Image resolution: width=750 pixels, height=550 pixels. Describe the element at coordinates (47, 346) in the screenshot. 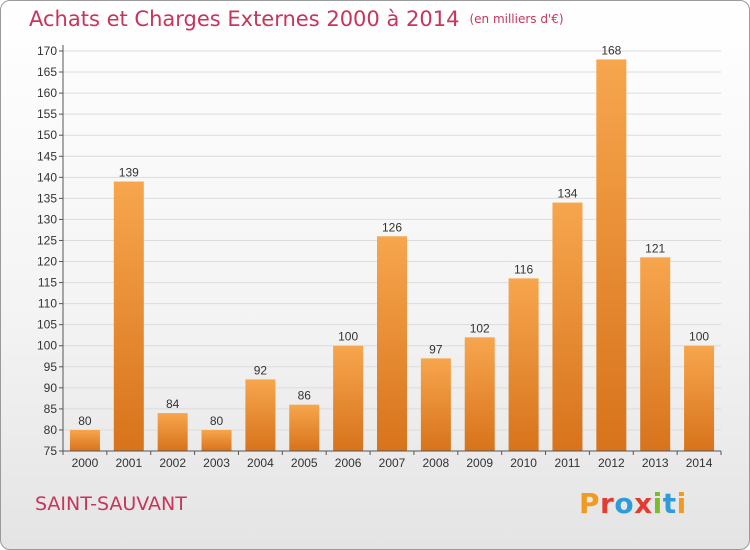

I see `y-tick-label: 100` at that location.